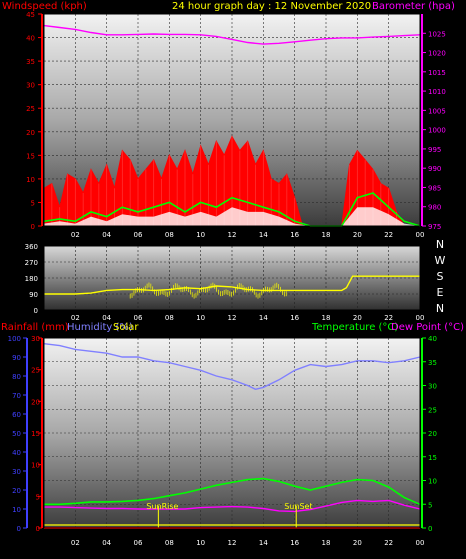  Describe the element at coordinates (232, 318) in the screenshot. I see `direction-x-tick-label: 12` at that location.